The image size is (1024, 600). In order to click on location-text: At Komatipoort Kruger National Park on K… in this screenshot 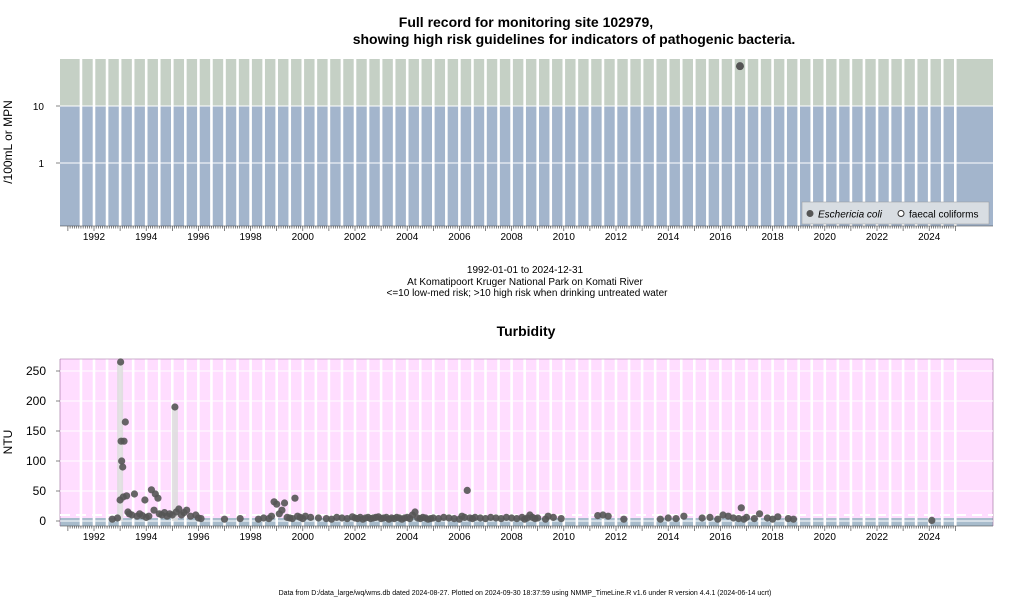, I will do `click(525, 282)`.